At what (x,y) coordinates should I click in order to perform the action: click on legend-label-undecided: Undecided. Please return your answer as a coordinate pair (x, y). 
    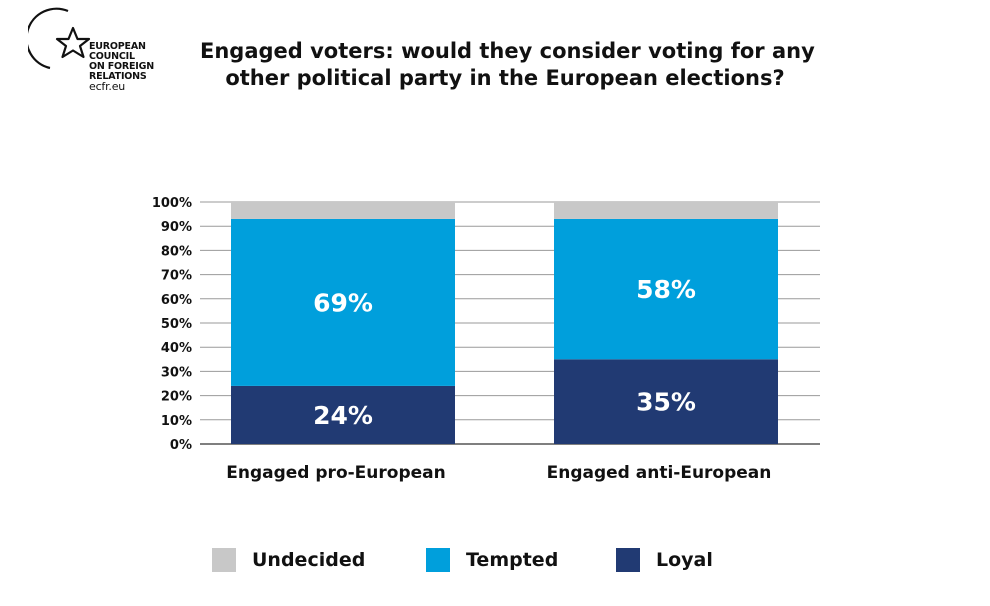
    Looking at the image, I should click on (309, 560).